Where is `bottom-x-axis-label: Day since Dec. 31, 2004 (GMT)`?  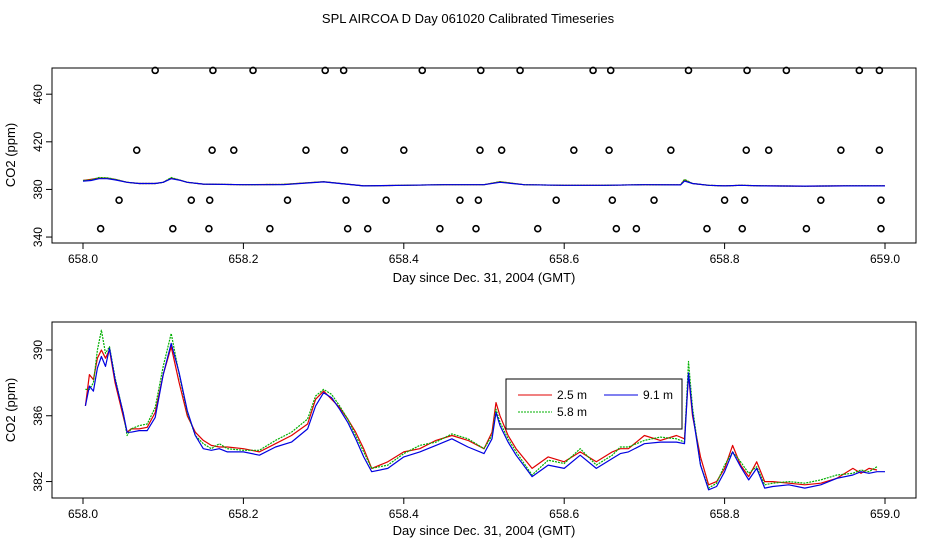
bottom-x-axis-label: Day since Dec. 31, 2004 (GMT) is located at coordinates (484, 530).